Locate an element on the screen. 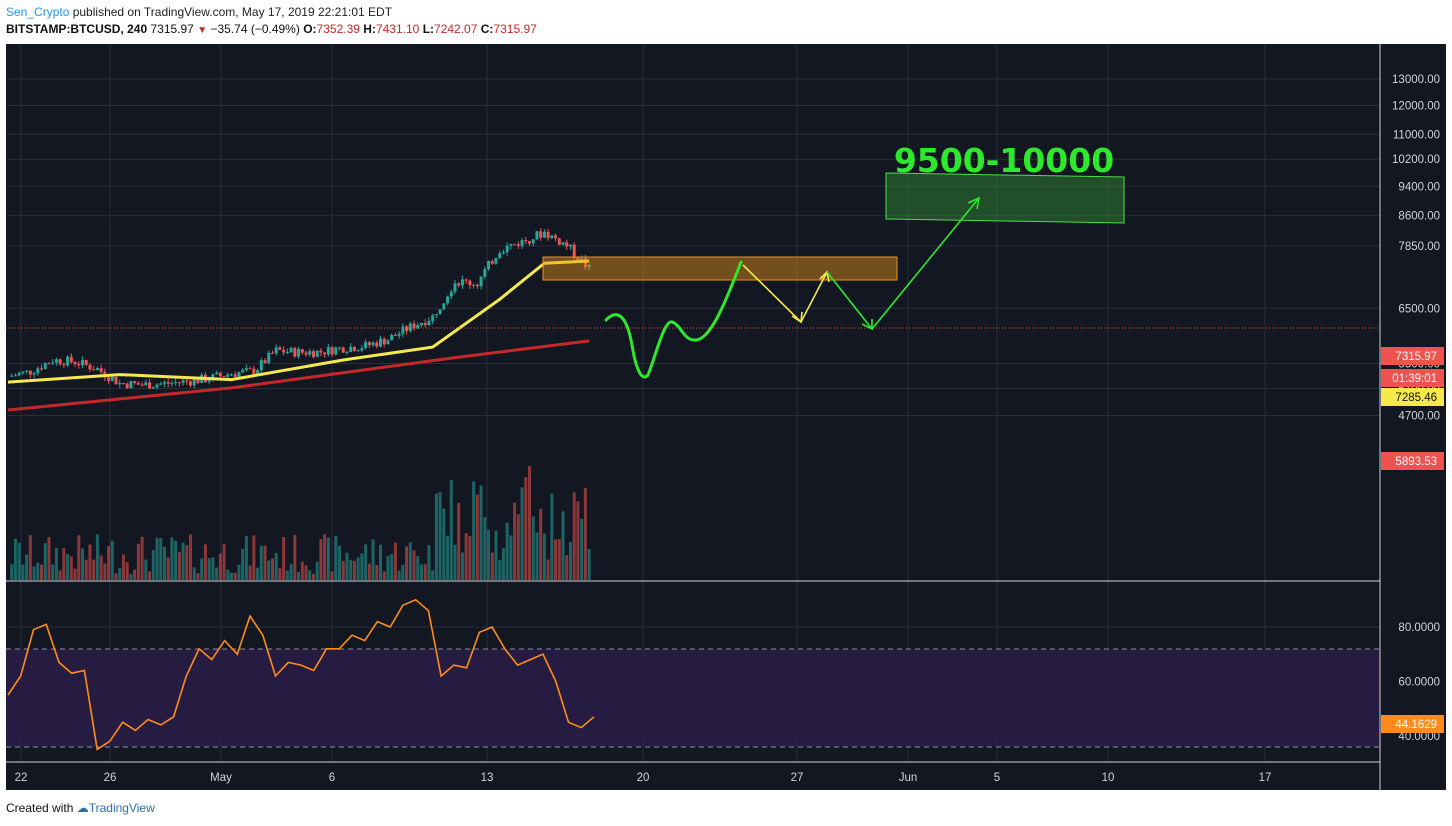 The height and width of the screenshot is (826, 1452). projection-curve is located at coordinates (673, 319).